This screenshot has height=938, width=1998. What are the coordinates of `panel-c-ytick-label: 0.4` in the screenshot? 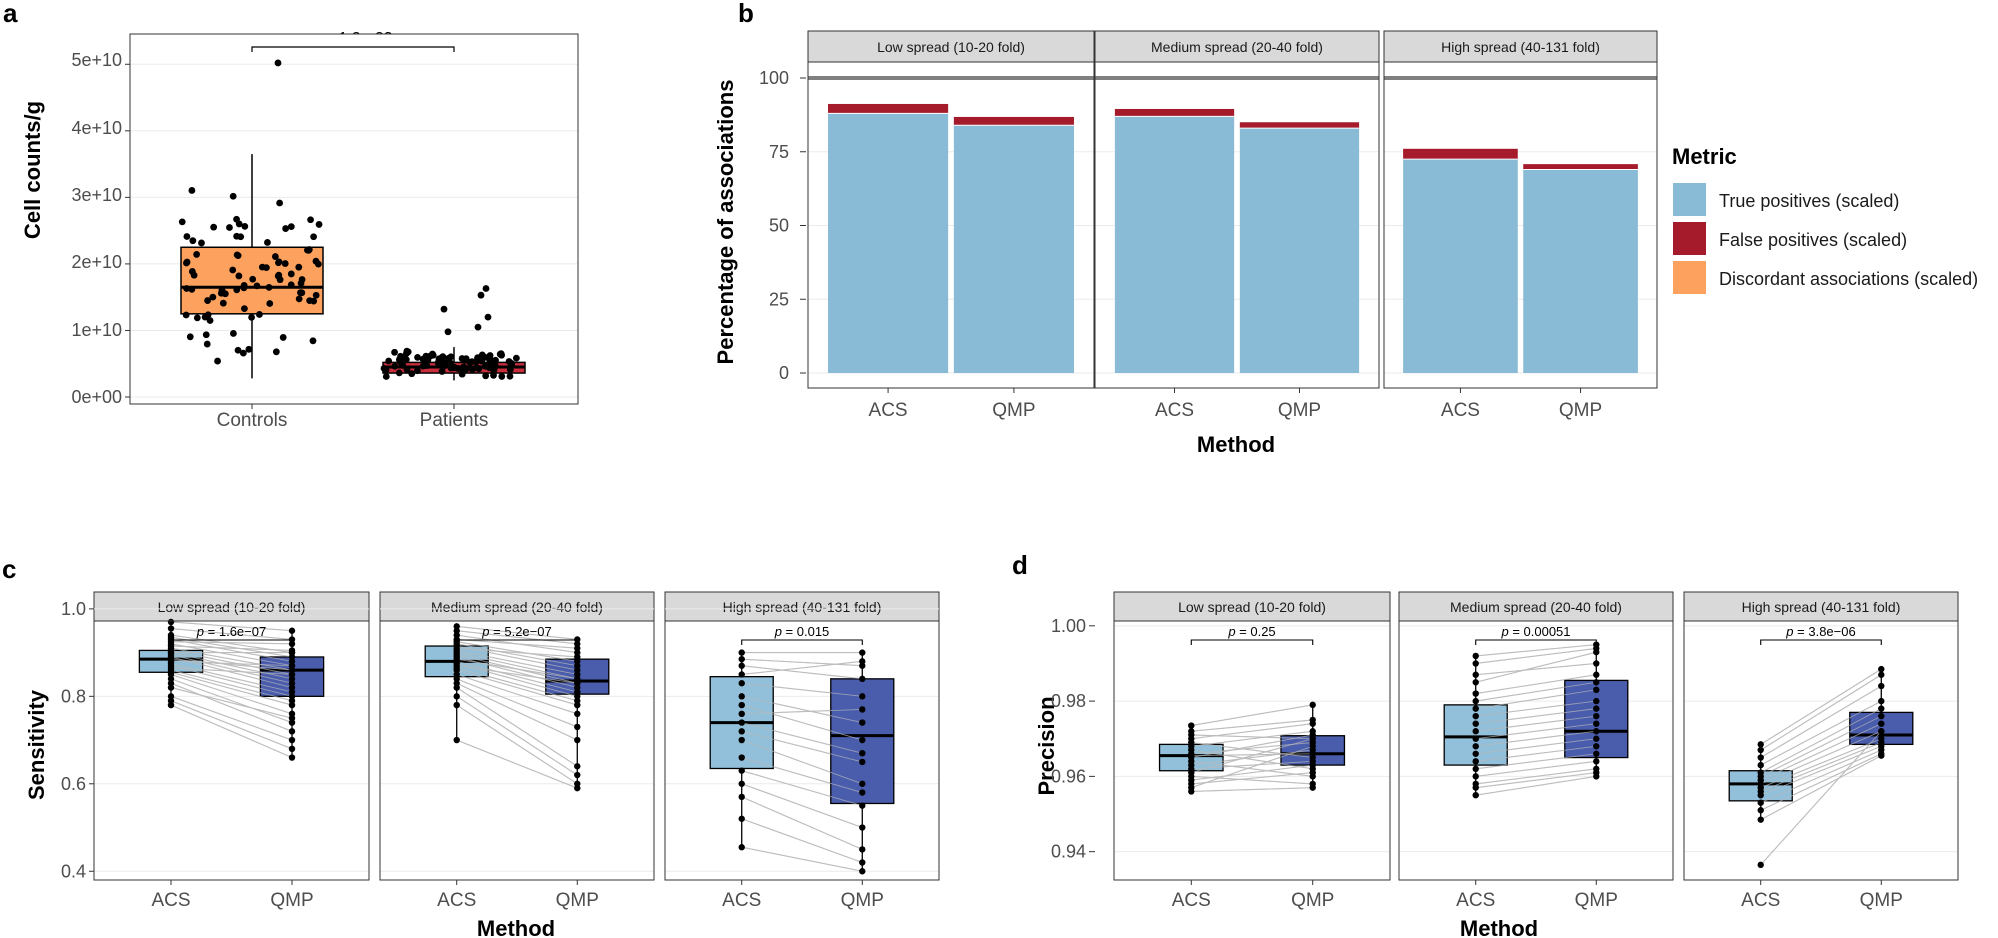 It's located at (73, 871).